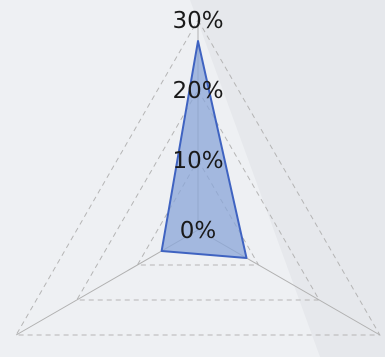 The width and height of the screenshot is (385, 357). What do you see at coordinates (197, 91) in the screenshot?
I see `tick-label-2: 20%` at bounding box center [197, 91].